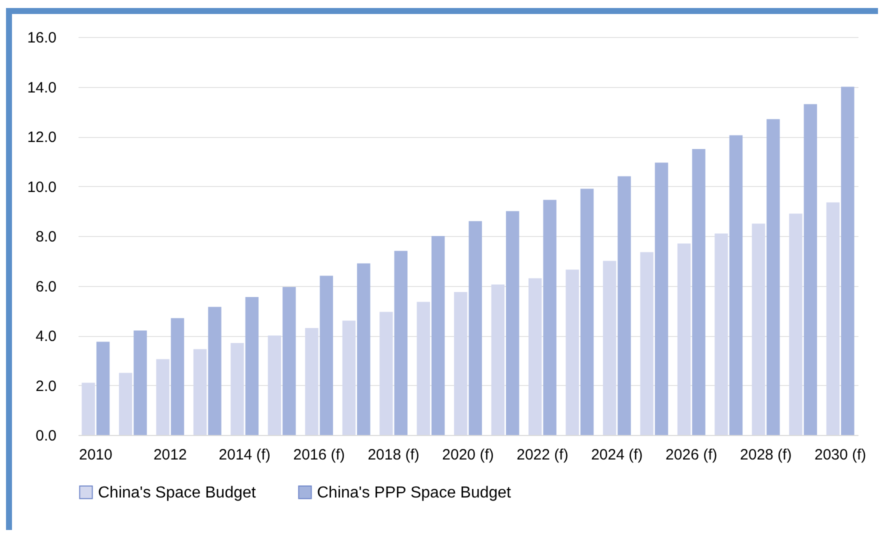 The height and width of the screenshot is (534, 881). Describe the element at coordinates (46, 336) in the screenshot. I see `y-tick-label: 4.0` at that location.